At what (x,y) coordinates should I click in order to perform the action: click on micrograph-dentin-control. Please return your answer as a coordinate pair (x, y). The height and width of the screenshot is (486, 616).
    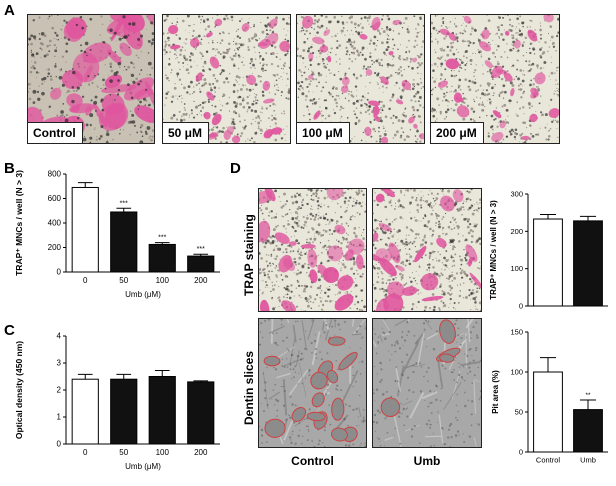
    Looking at the image, I should click on (312, 383).